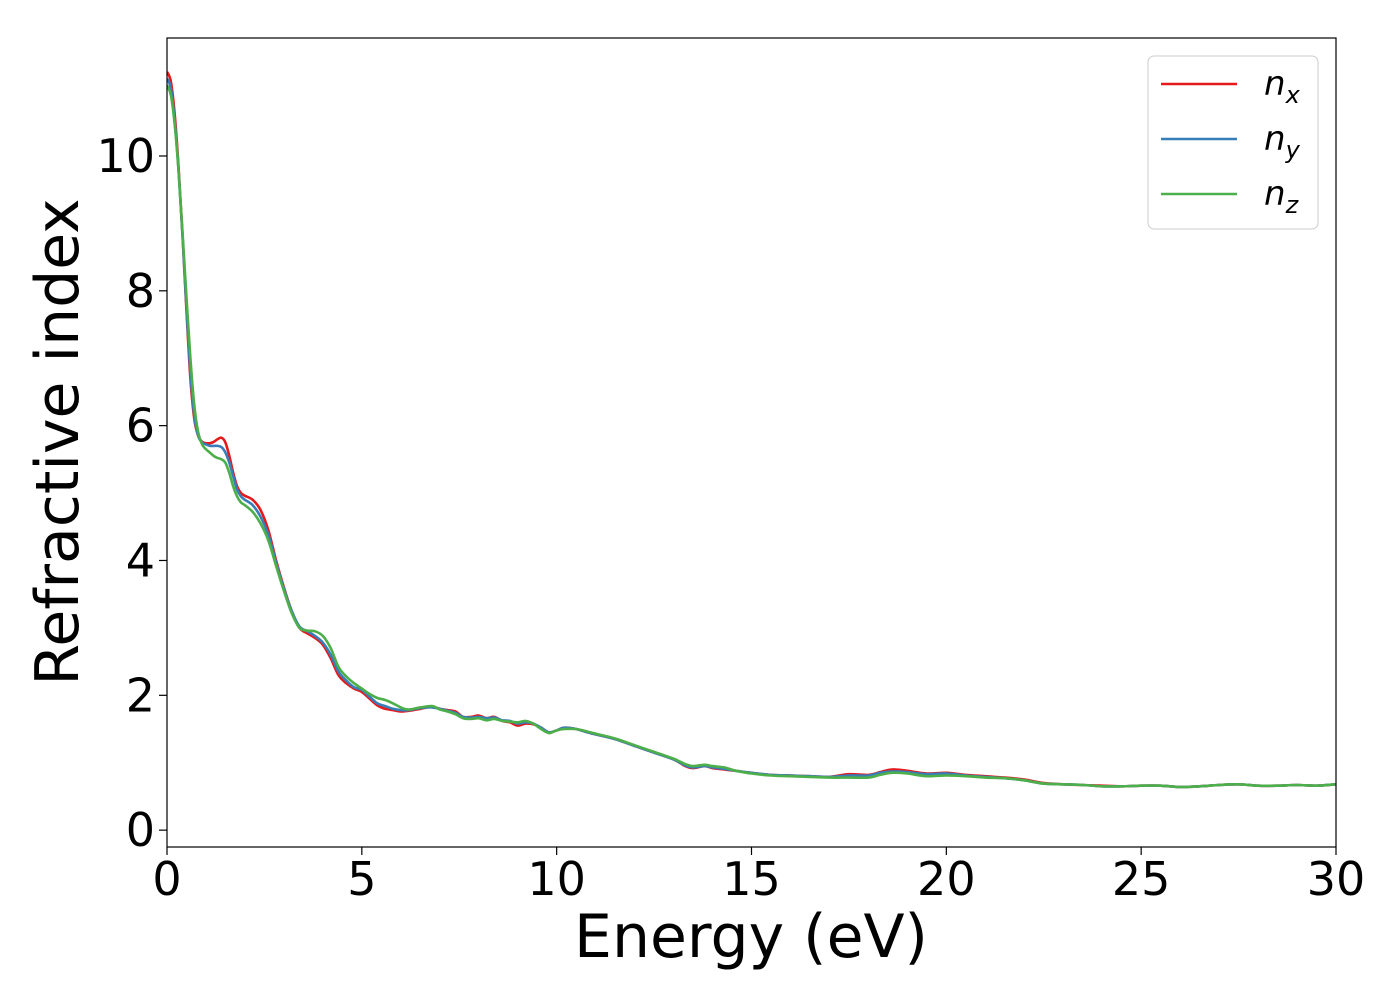 This screenshot has width=1400, height=1000. I want to click on y-tick-label: 8, so click(140, 291).